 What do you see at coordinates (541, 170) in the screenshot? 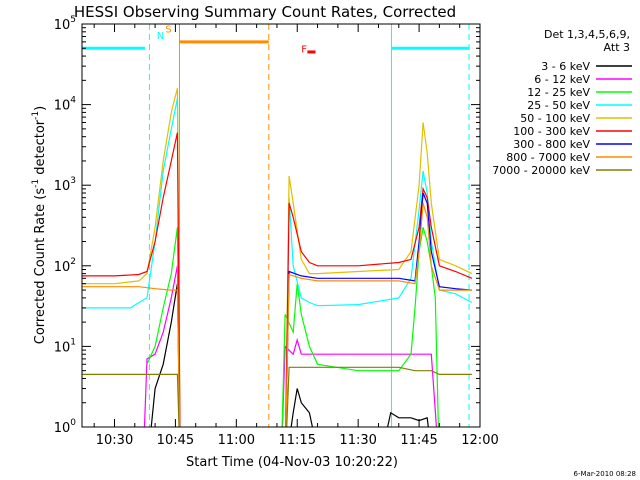
I see `legend-label-8: 7000 - 20000 keV` at bounding box center [541, 170].